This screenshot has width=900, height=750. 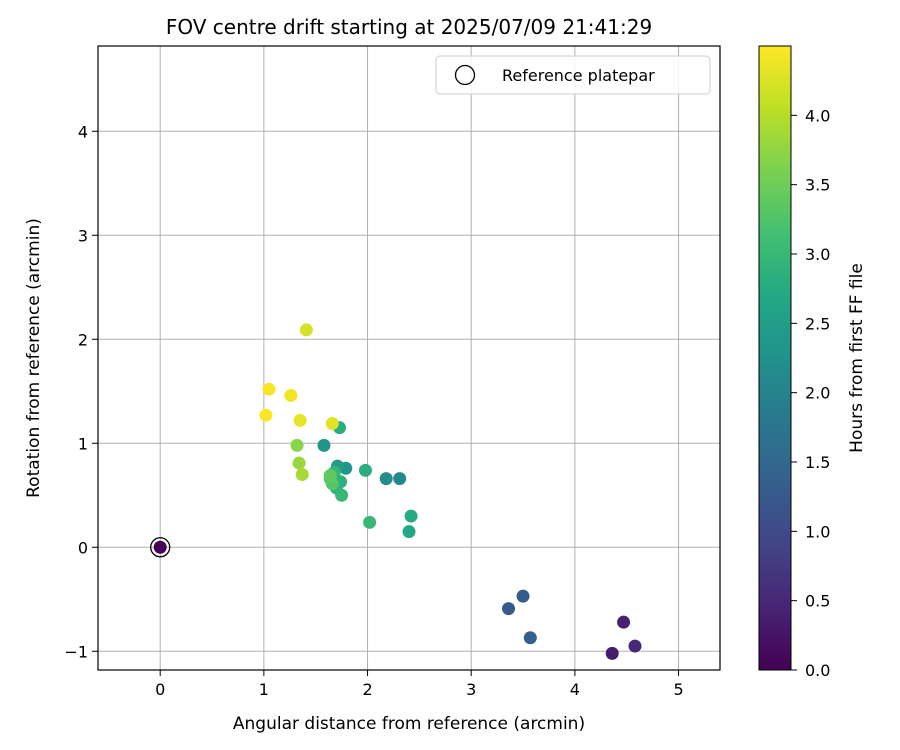 What do you see at coordinates (83, 443) in the screenshot?
I see `y-tick-label: 1` at bounding box center [83, 443].